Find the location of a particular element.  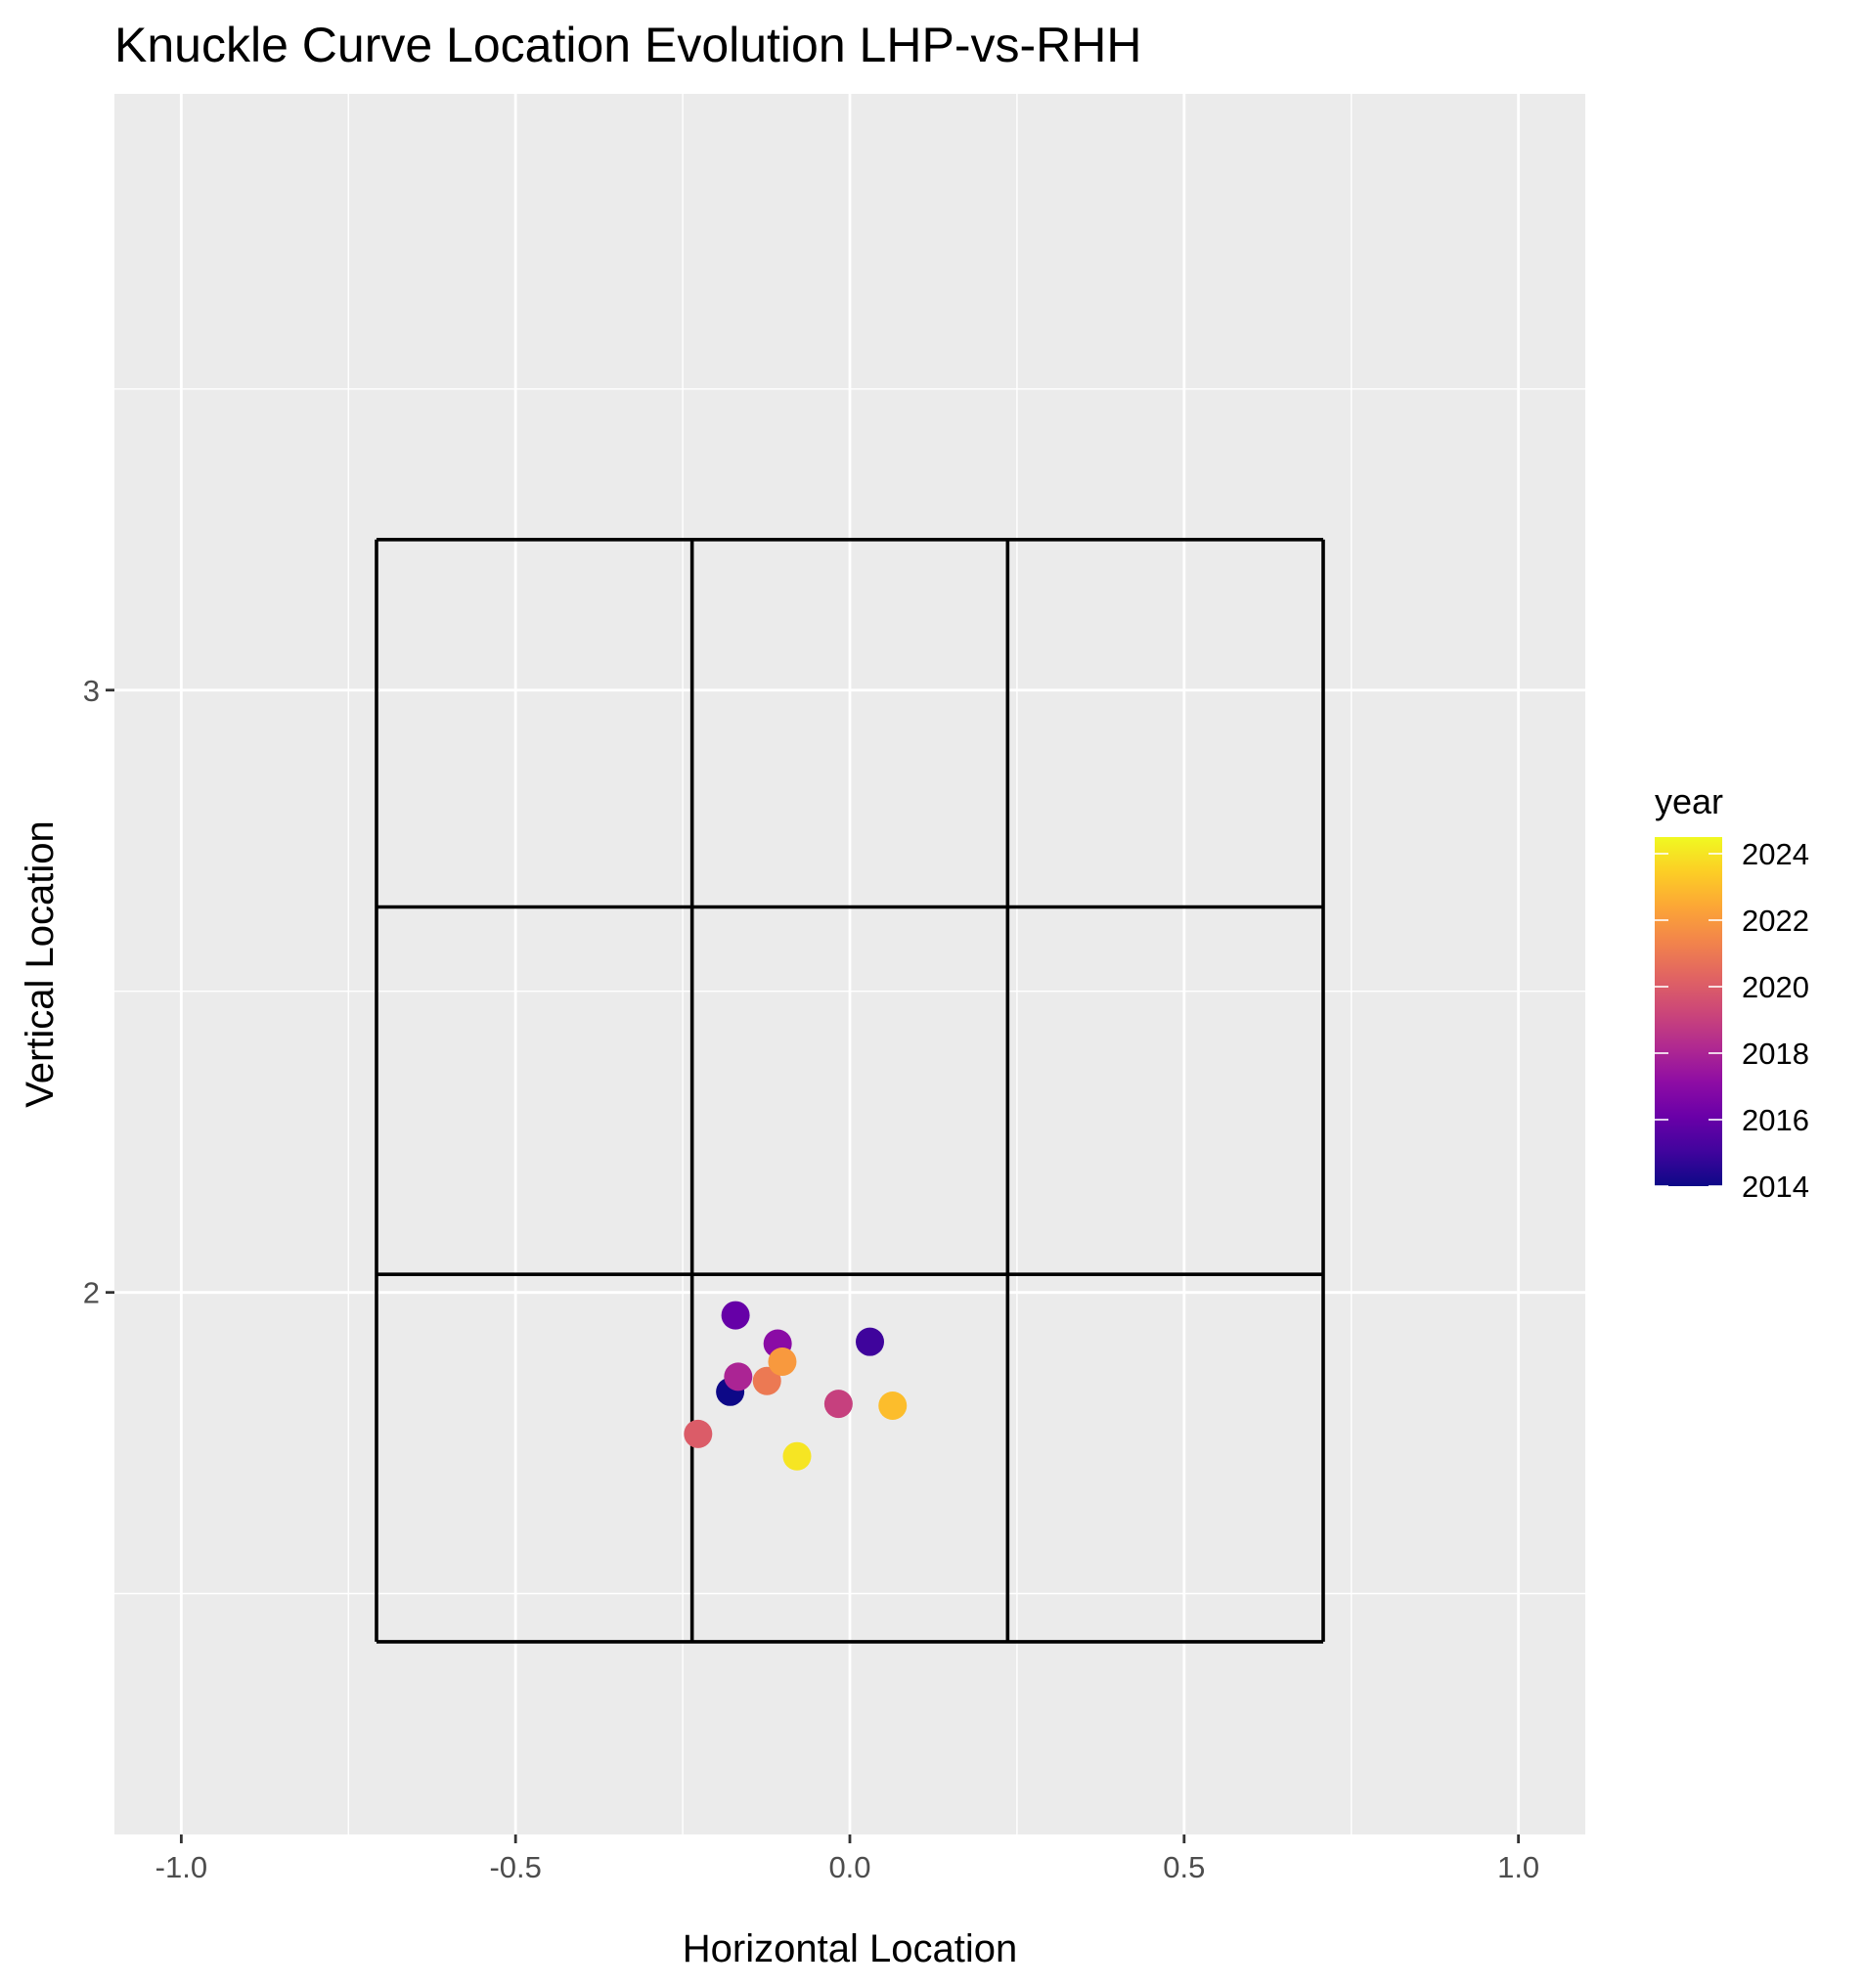

legend-ticks: 2014 2016 2018 2020 2022 2024 is located at coordinates (1732, 1020).